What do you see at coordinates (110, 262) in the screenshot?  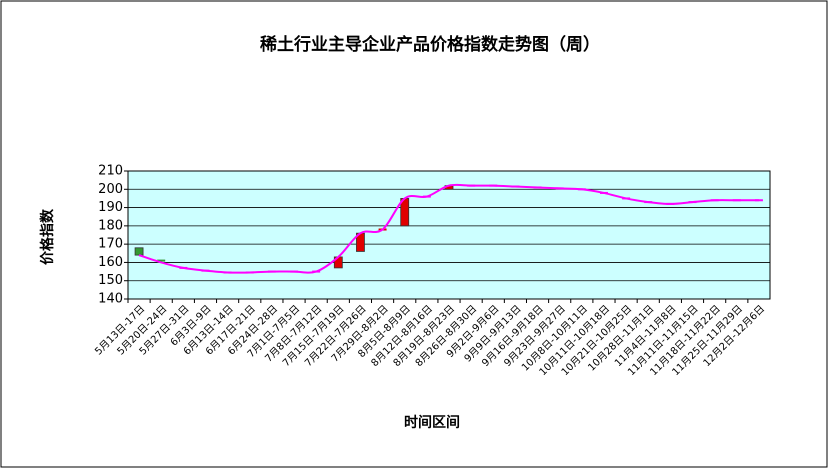 I see `y-tick-label: 160` at bounding box center [110, 262].